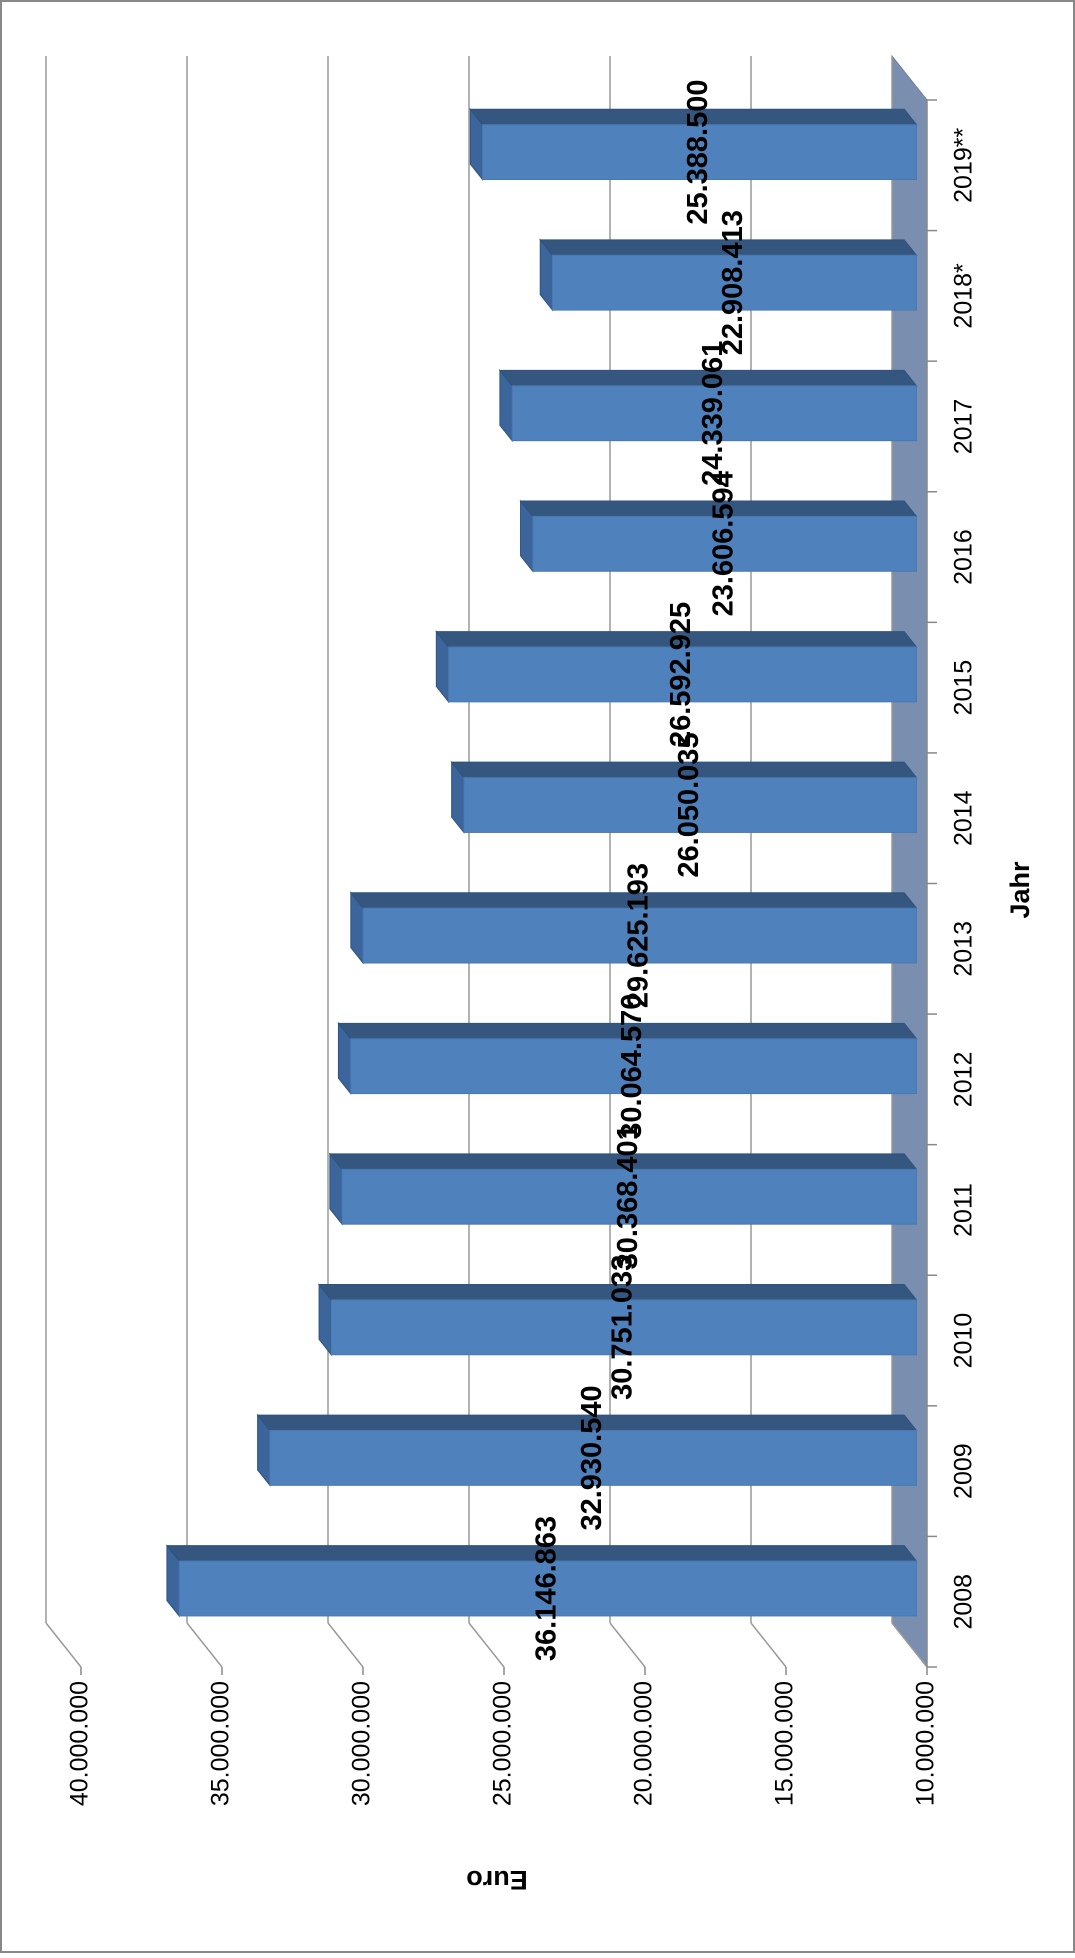 The width and height of the screenshot is (1075, 1958). Describe the element at coordinates (964, 1471) in the screenshot. I see `x-tick-label: 2009` at that location.